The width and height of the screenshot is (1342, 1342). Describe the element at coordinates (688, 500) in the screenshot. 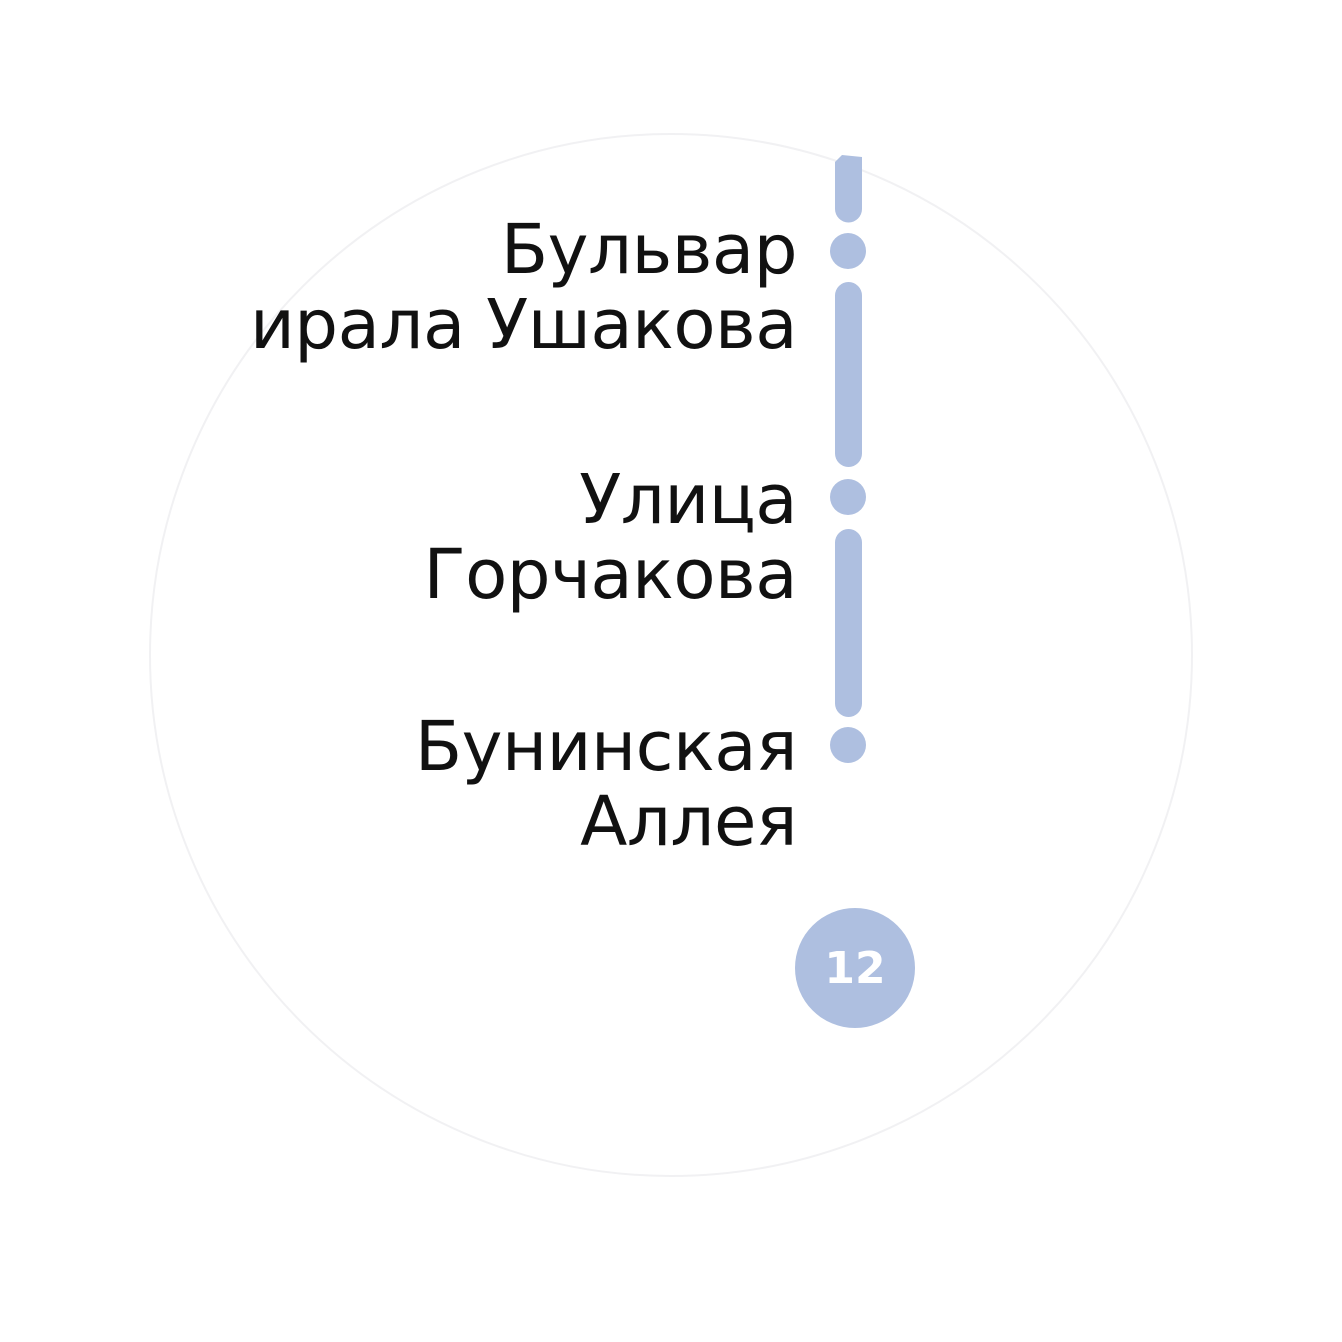

I see `station-label-line: Улица` at that location.